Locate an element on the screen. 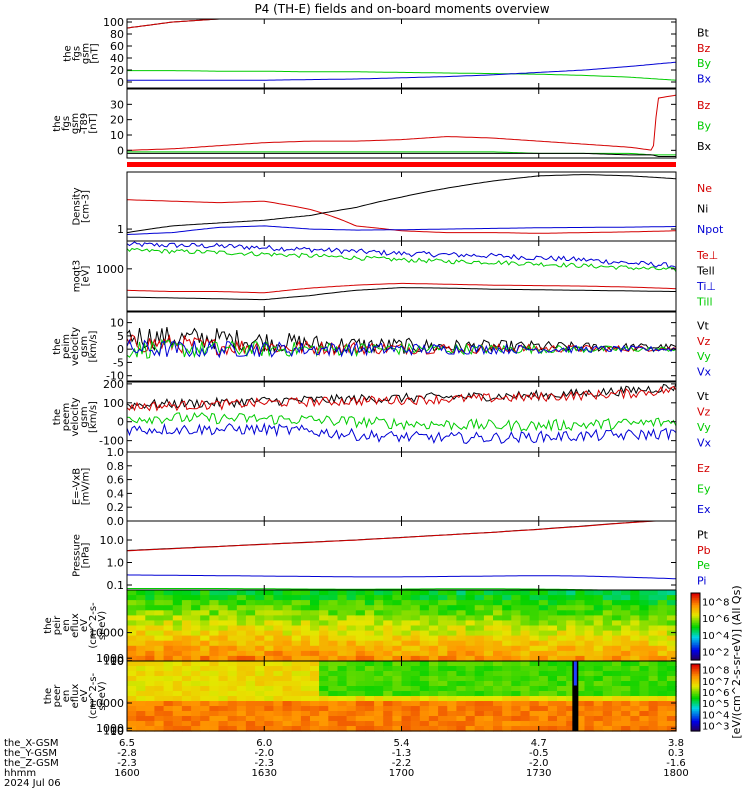 This screenshot has height=800, width=750. legend-bx: Bx is located at coordinates (704, 78).